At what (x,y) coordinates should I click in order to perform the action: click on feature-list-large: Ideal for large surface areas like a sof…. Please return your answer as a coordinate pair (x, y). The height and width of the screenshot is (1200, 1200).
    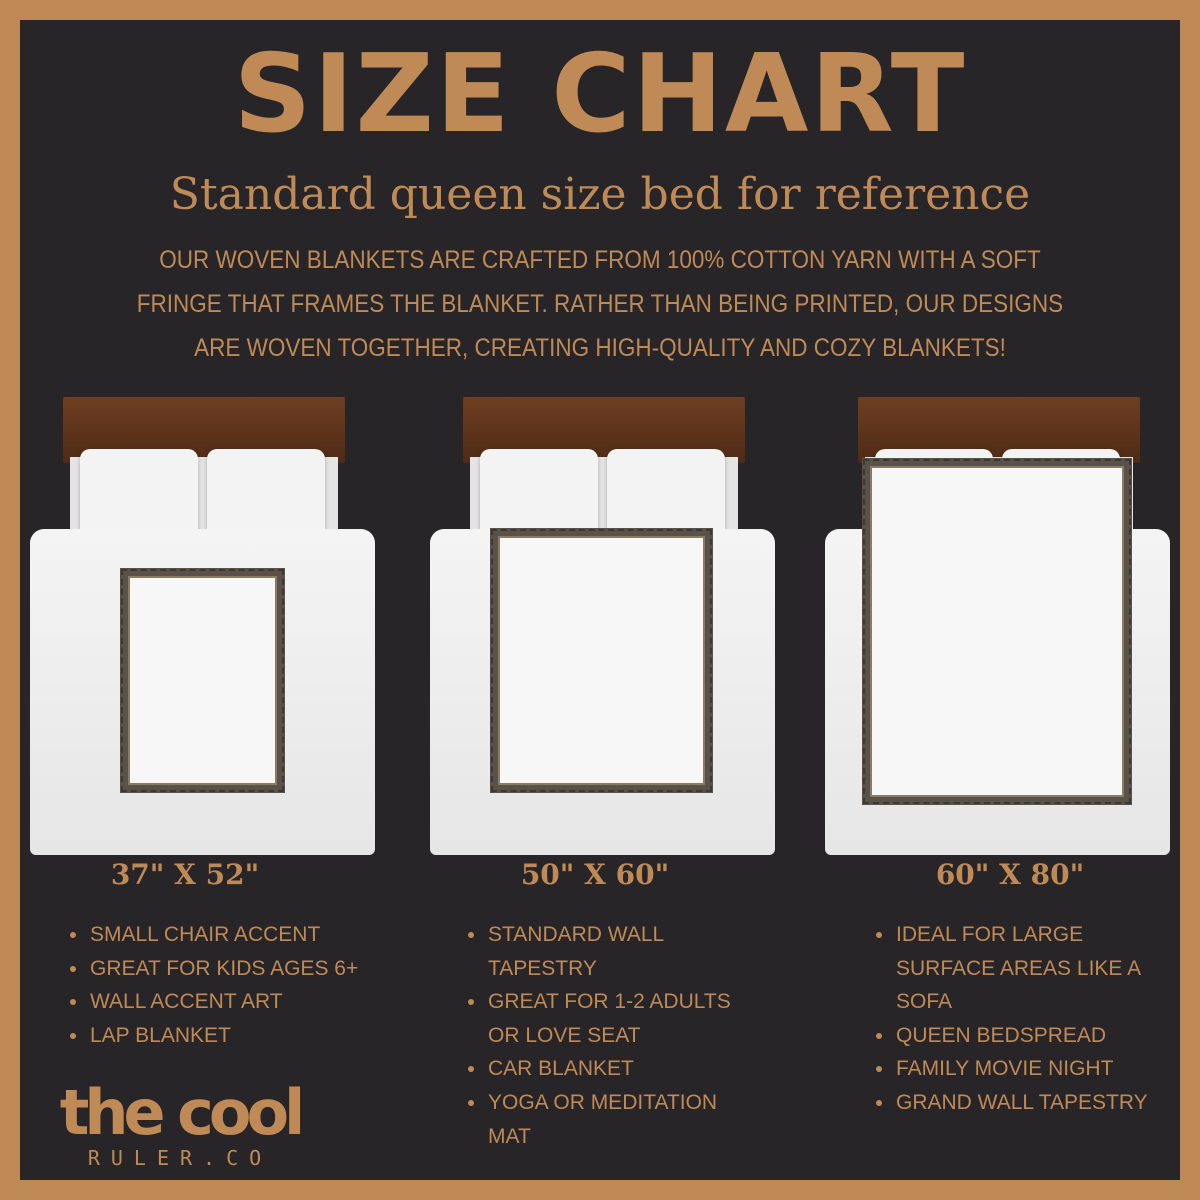
    Looking at the image, I should click on (1016, 1019).